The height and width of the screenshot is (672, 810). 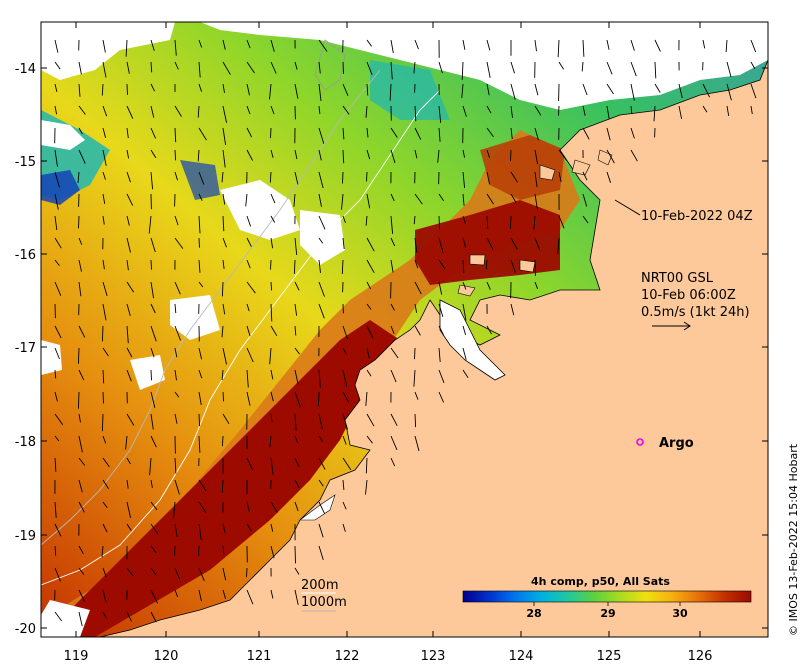 I want to click on island-group, so click(x=535, y=223).